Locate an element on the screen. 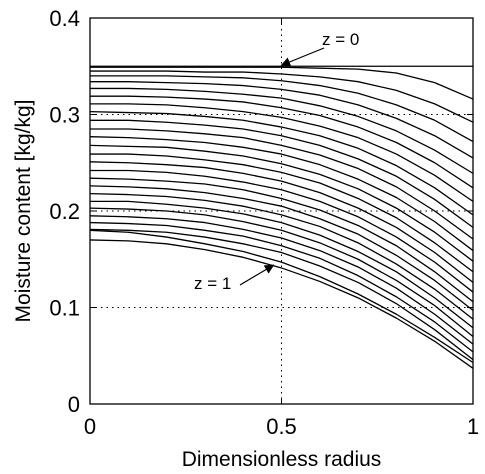 The image size is (485, 474). annotation-label: z = 0 is located at coordinates (340, 39).